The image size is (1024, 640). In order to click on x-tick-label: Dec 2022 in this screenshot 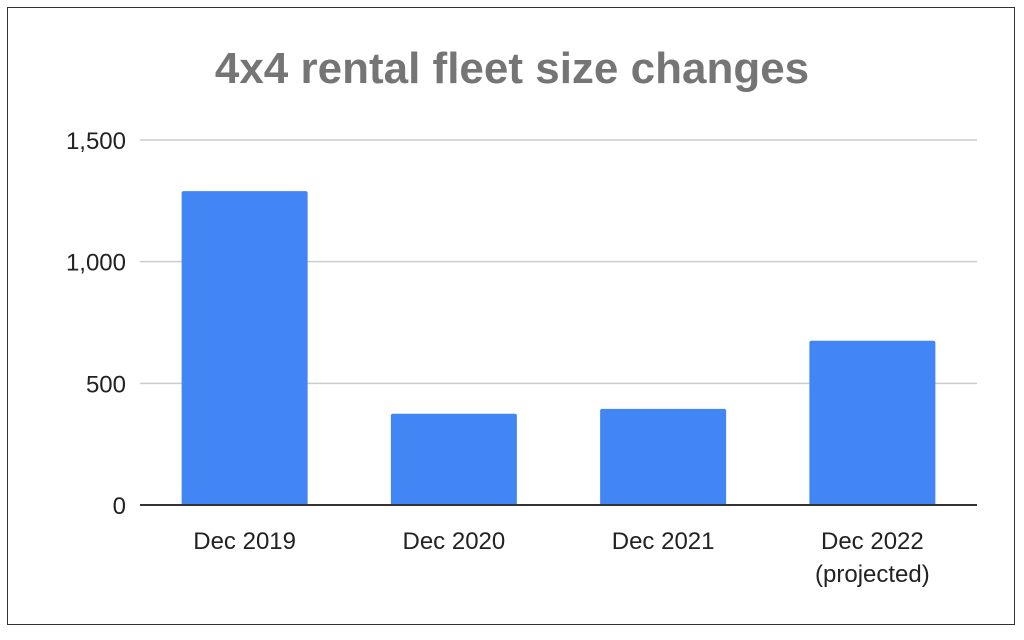, I will do `click(872, 541)`.